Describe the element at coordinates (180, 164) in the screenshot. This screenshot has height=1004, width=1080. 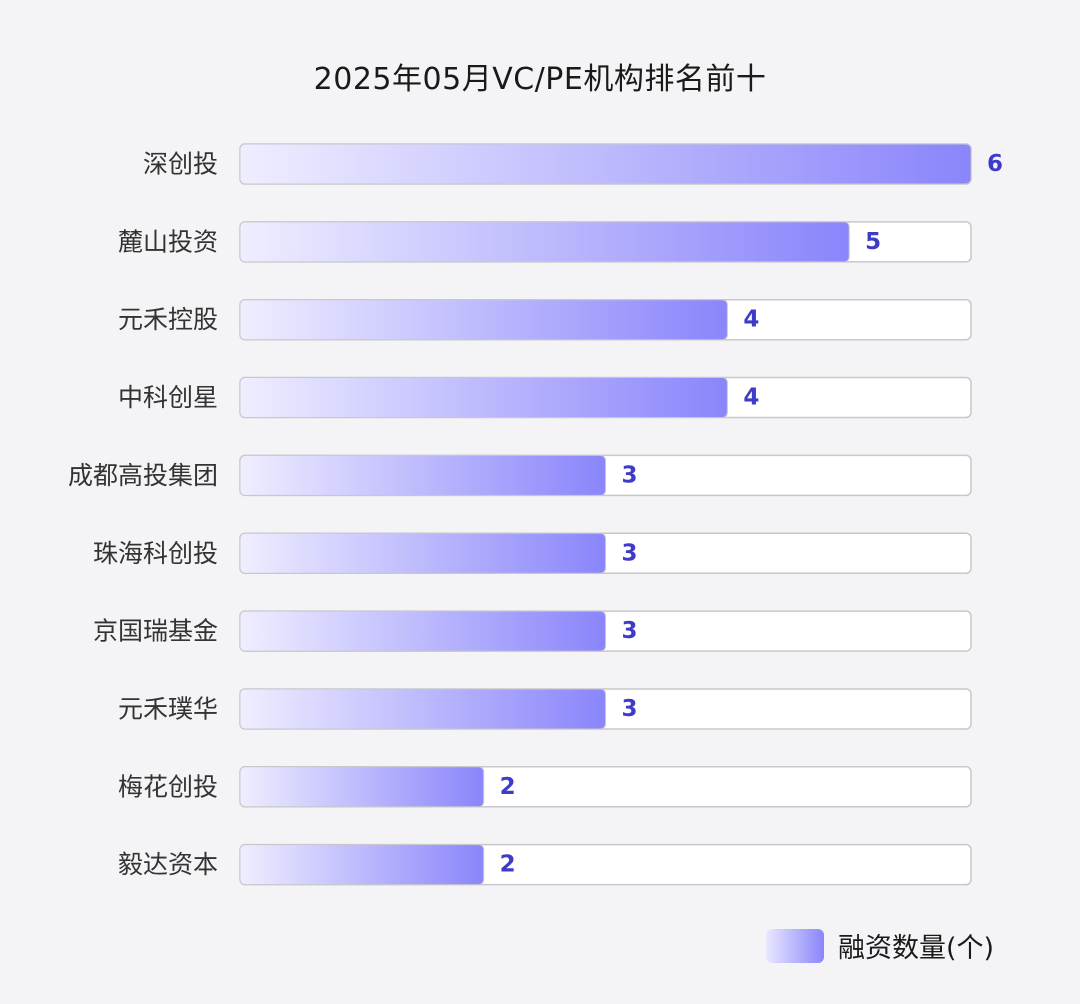
I see `category-label: 深创投` at that location.